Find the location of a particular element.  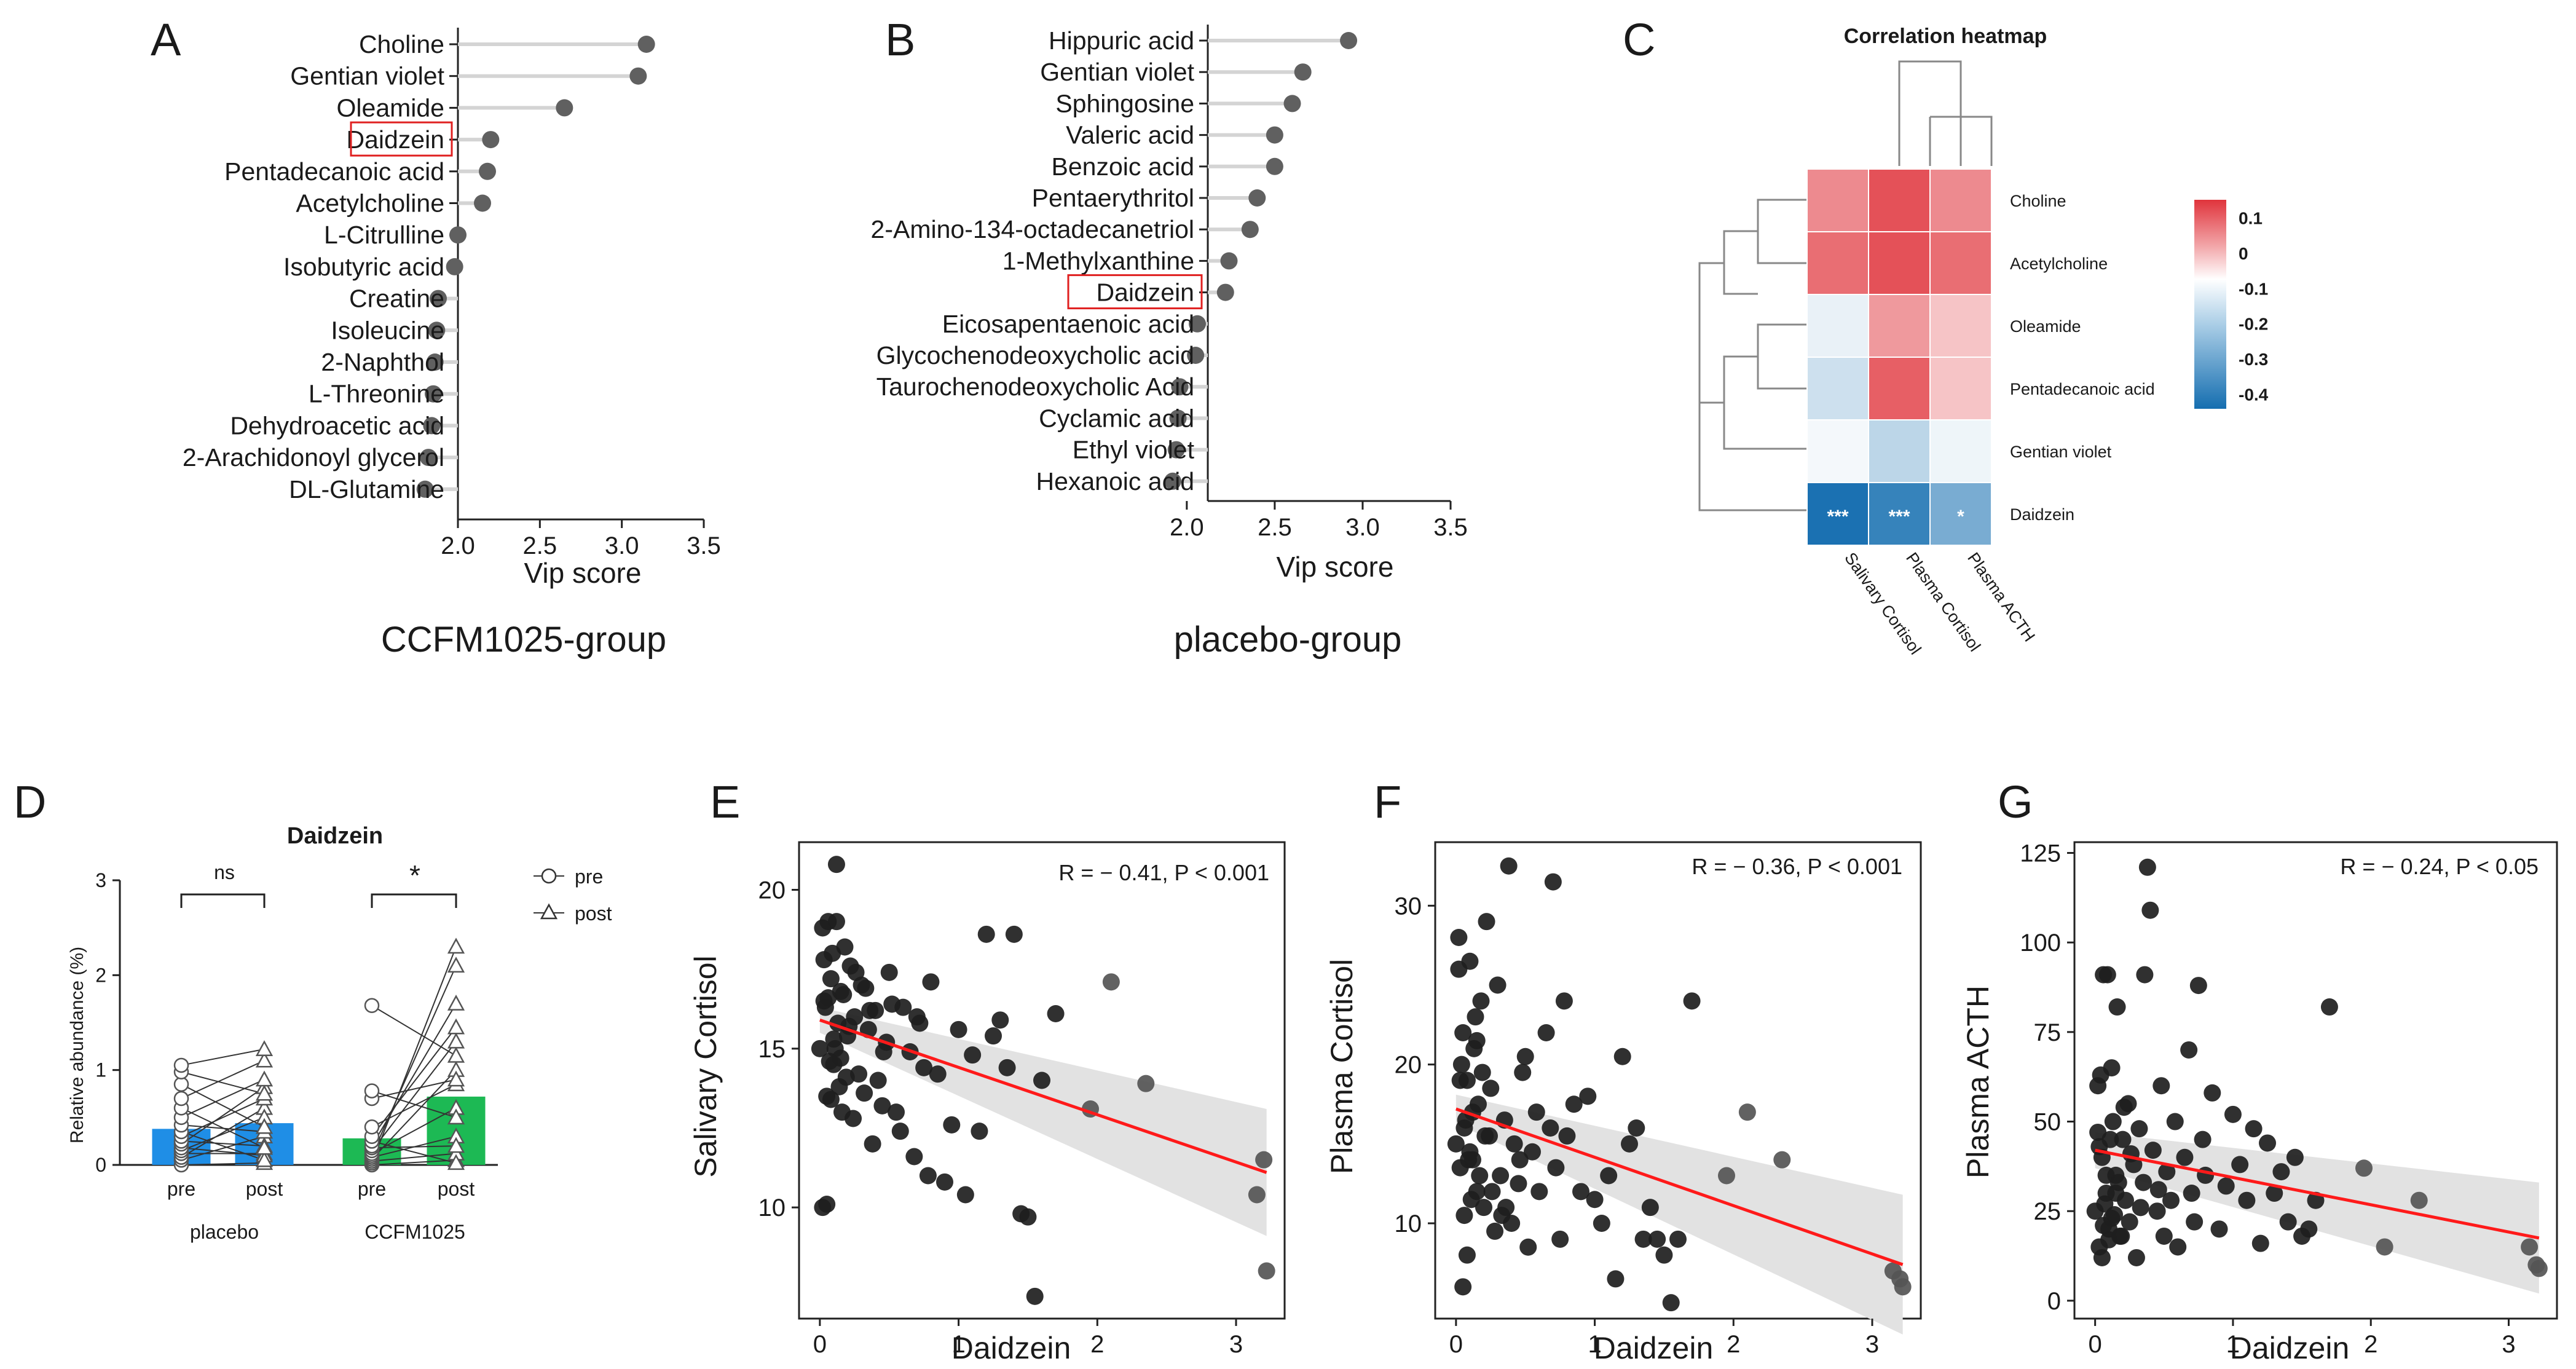

heatmap-row-label-oleamide: Oleamide is located at coordinates (2046, 326).